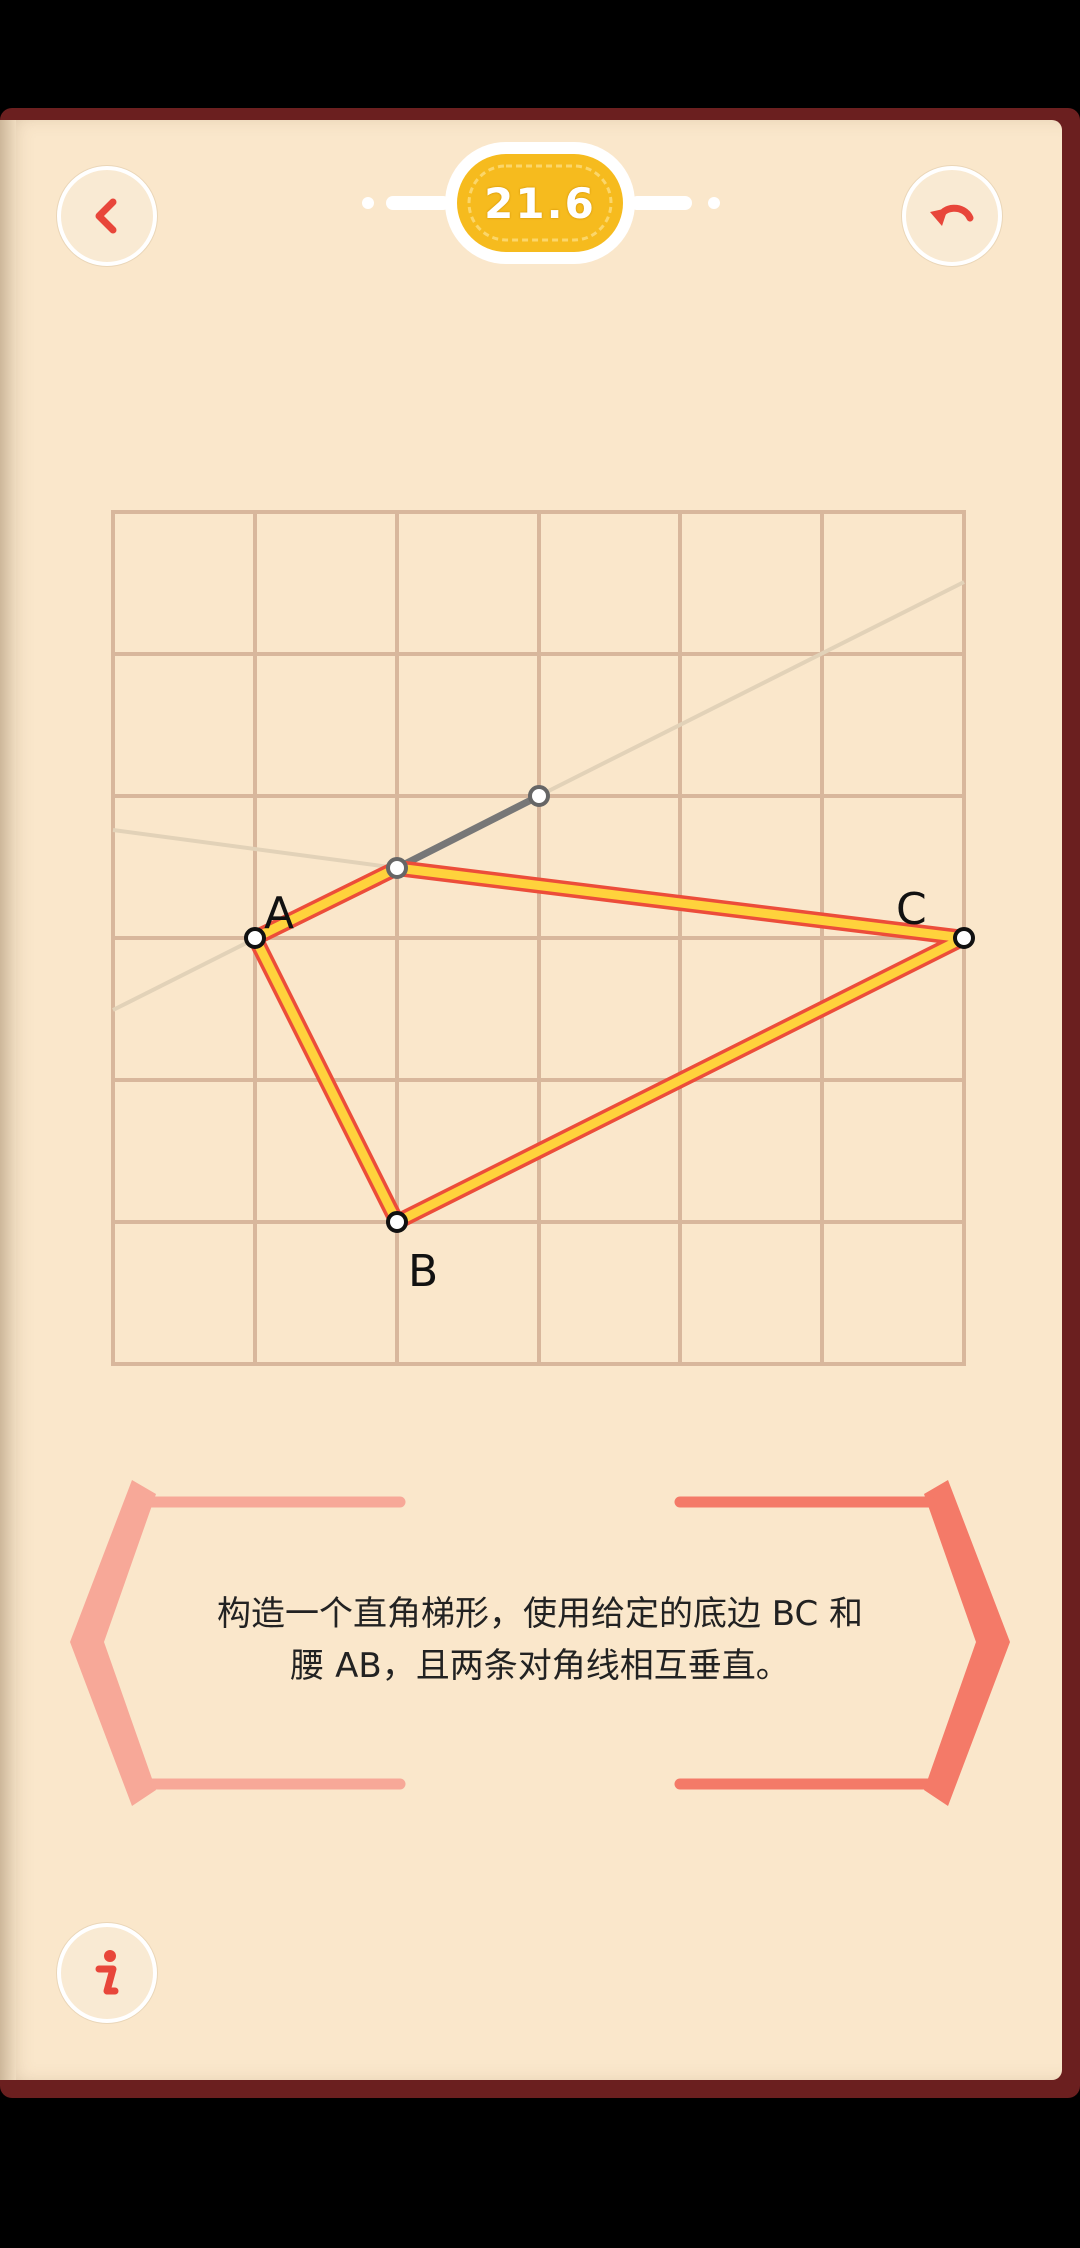 This screenshot has height=2248, width=1080. I want to click on level-number: 21.6, so click(540, 203).